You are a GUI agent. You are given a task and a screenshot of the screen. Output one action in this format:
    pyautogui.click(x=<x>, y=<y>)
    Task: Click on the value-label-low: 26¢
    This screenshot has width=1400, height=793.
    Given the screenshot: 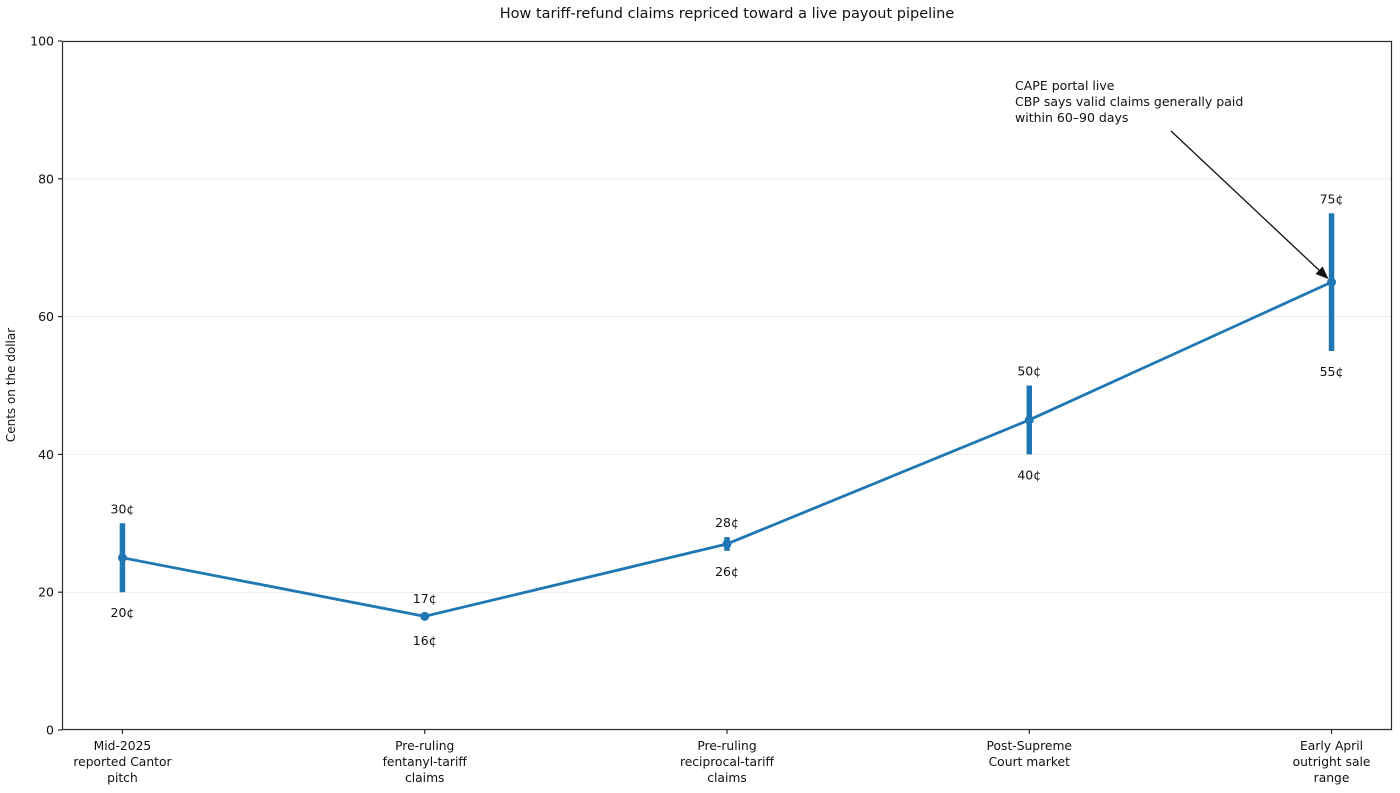 What is the action you would take?
    pyautogui.click(x=727, y=571)
    